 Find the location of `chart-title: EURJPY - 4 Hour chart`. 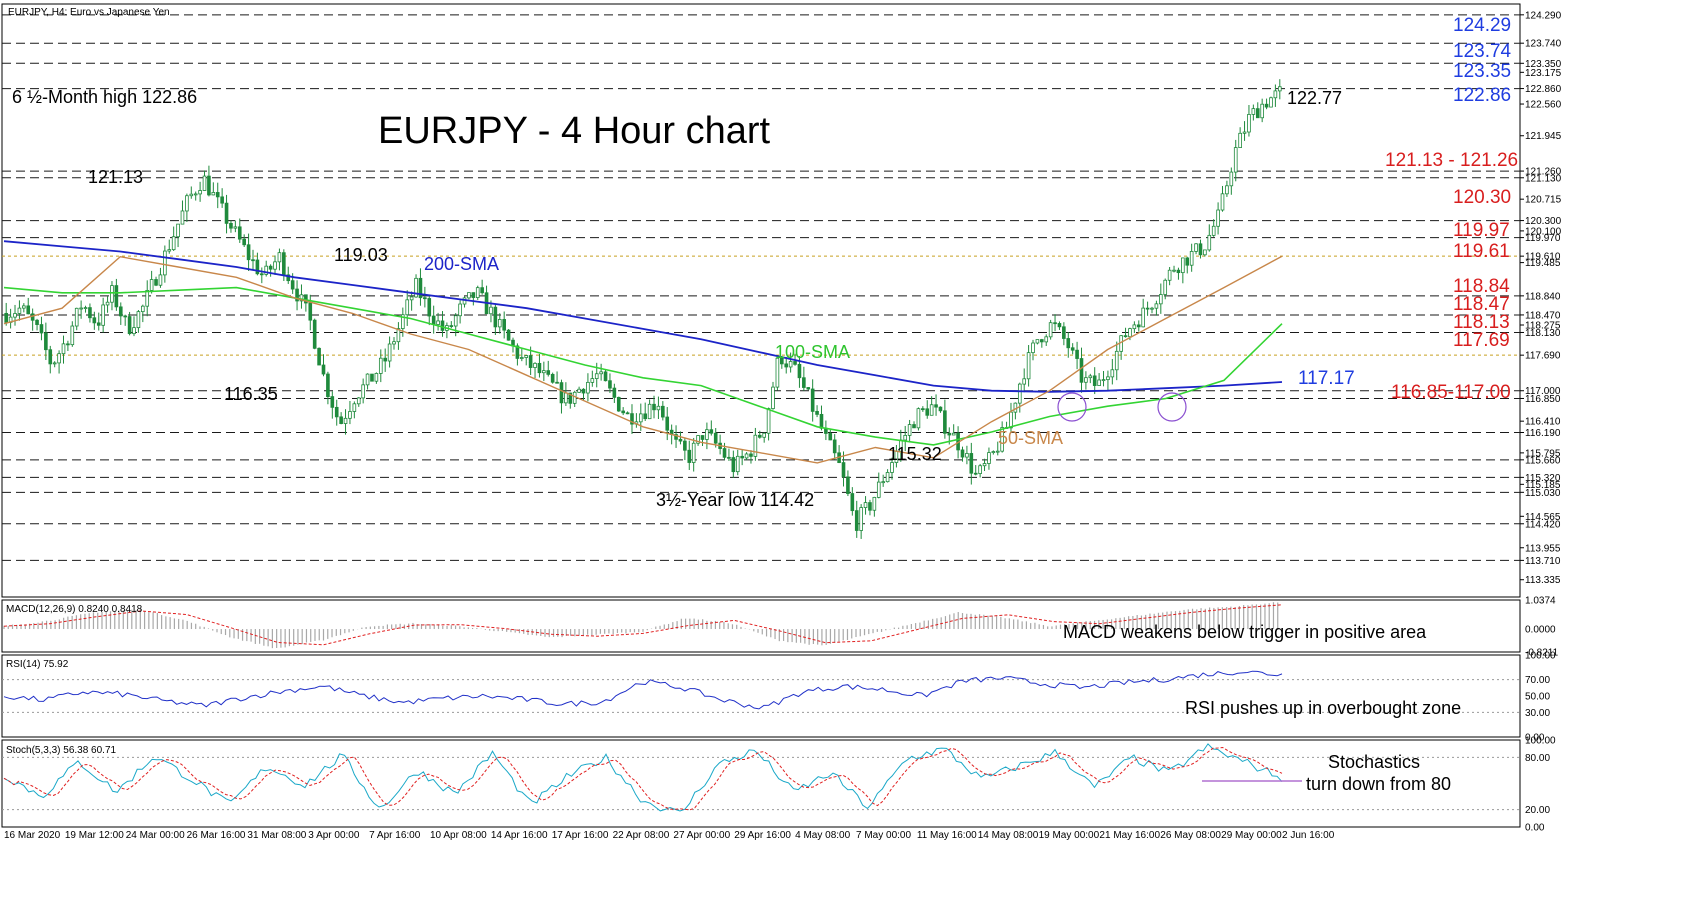

chart-title: EURJPY - 4 Hour chart is located at coordinates (574, 131).